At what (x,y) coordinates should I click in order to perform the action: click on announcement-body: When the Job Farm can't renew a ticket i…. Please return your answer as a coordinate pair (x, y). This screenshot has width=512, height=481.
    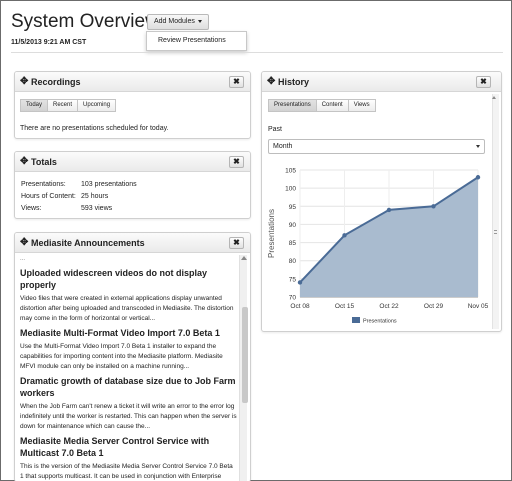
    Looking at the image, I should click on (128, 416).